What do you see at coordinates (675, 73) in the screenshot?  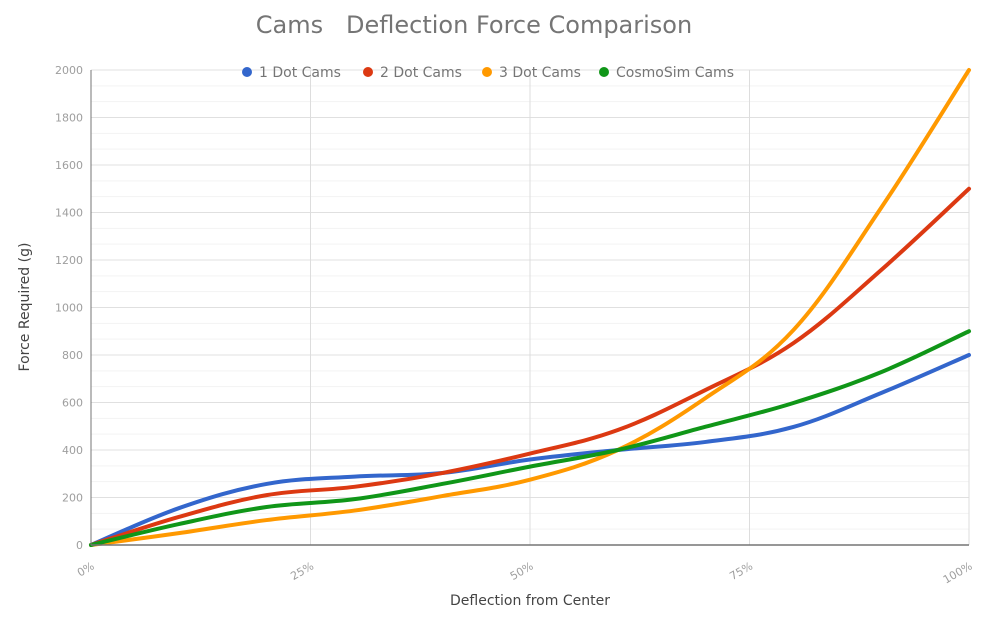 I see `legend-label: CosmoSim Cams` at bounding box center [675, 73].